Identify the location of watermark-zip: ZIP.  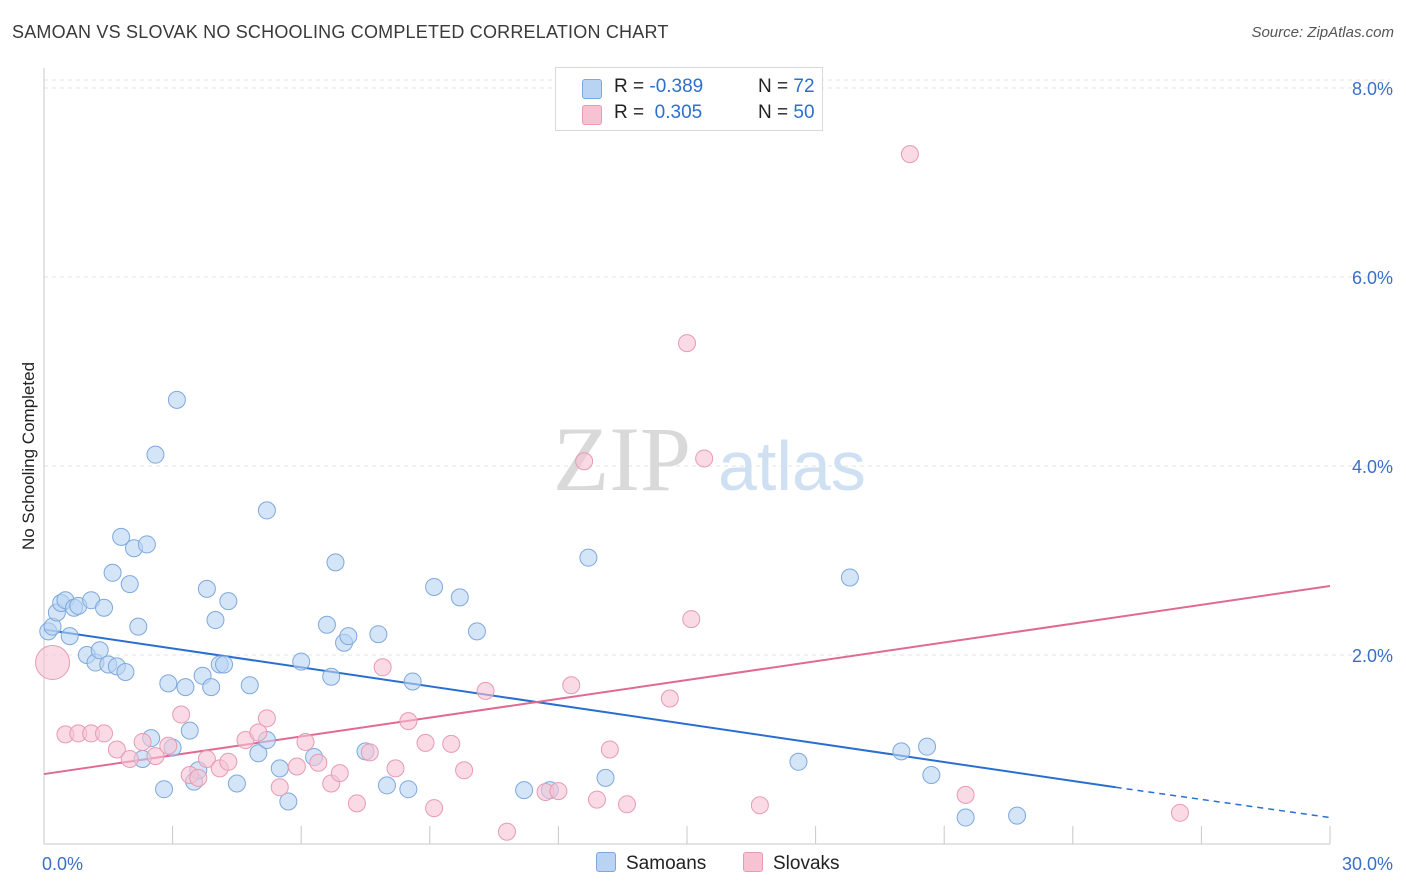
(622, 459).